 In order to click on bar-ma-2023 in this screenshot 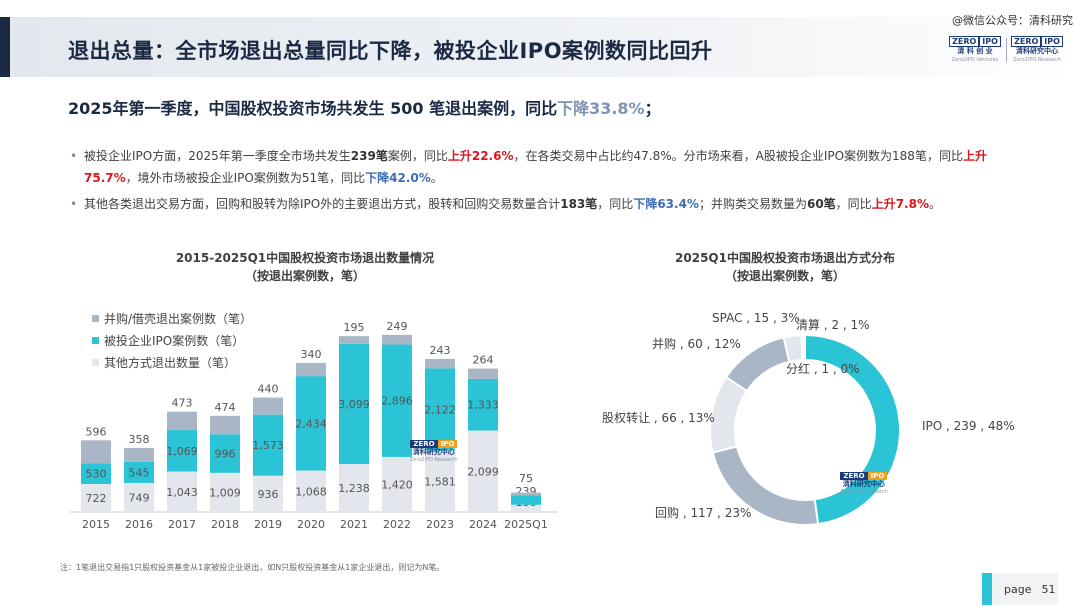, I will do `click(440, 363)`.